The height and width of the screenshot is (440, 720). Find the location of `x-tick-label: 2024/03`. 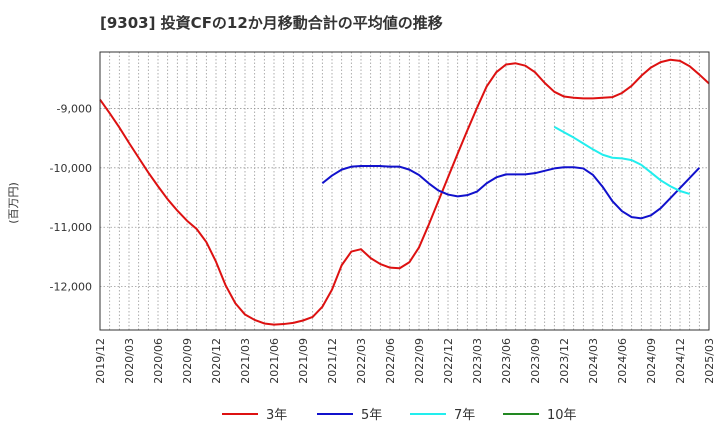

x-tick-label: 2024/03 is located at coordinates (593, 361).